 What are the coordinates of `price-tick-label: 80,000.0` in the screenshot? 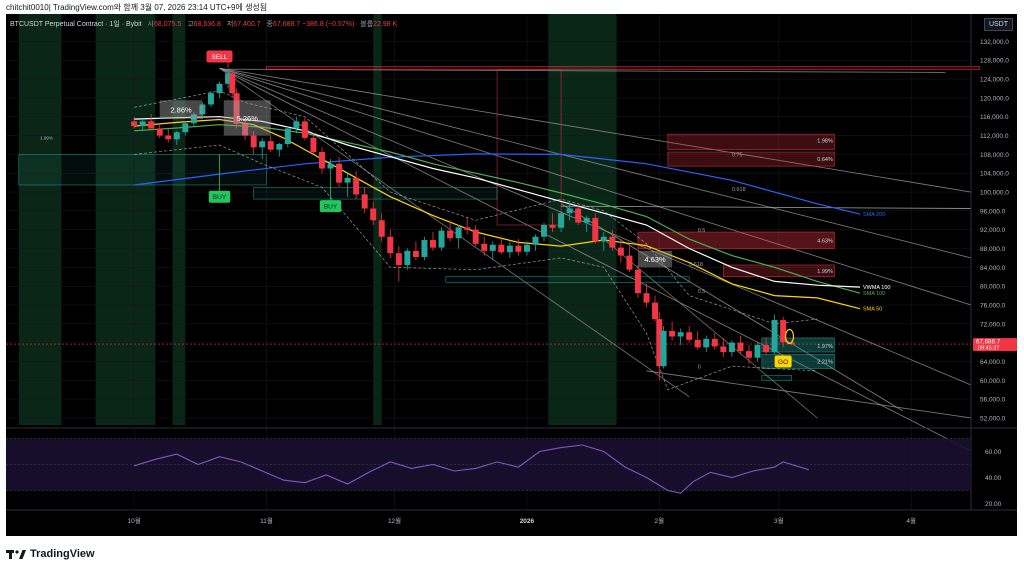 It's located at (993, 287).